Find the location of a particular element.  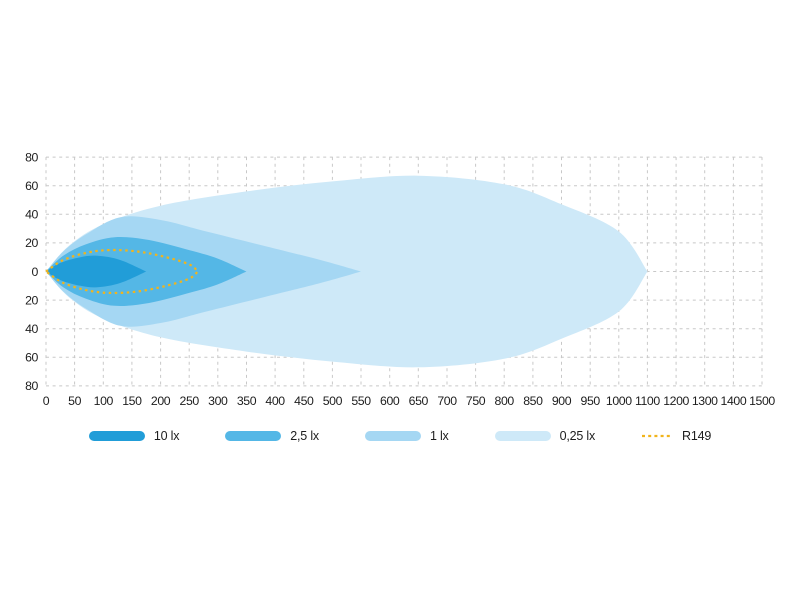

y-axis-labels: 80 60 40 20 0 20 40 60 80 is located at coordinates (32, 271).